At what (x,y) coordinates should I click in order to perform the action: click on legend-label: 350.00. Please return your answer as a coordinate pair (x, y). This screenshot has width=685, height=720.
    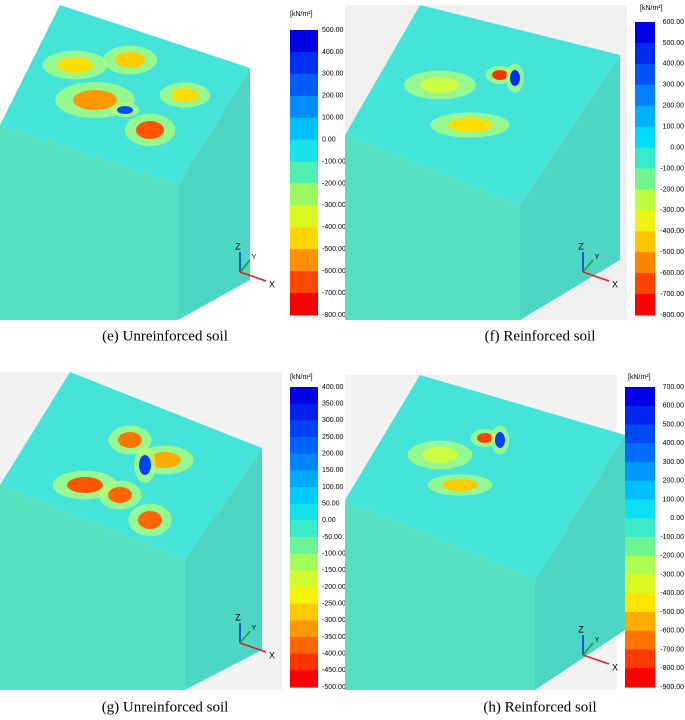
    Looking at the image, I should click on (333, 404).